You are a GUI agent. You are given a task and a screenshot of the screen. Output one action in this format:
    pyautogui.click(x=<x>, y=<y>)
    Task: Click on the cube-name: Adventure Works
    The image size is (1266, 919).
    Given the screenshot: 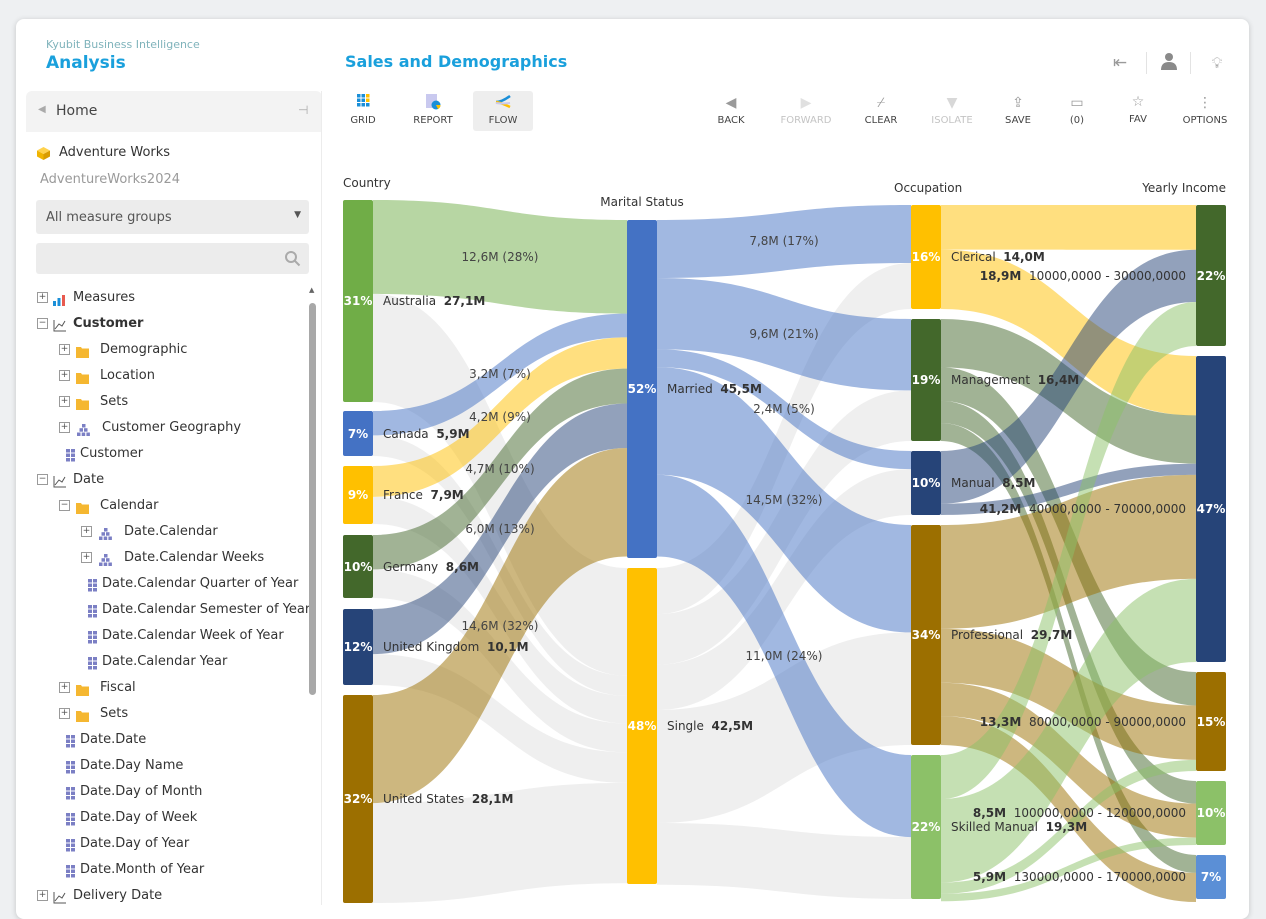 What is the action you would take?
    pyautogui.click(x=115, y=152)
    